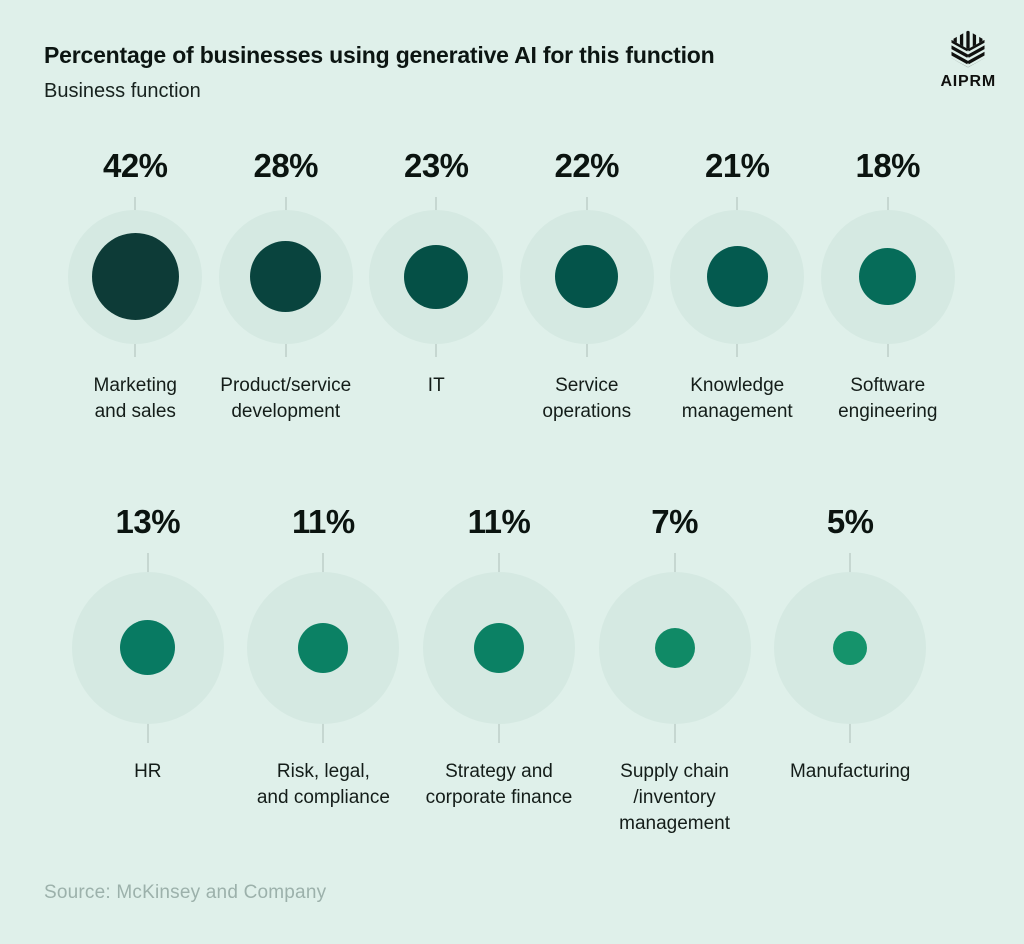  Describe the element at coordinates (148, 521) in the screenshot. I see `value-label: 13%` at that location.